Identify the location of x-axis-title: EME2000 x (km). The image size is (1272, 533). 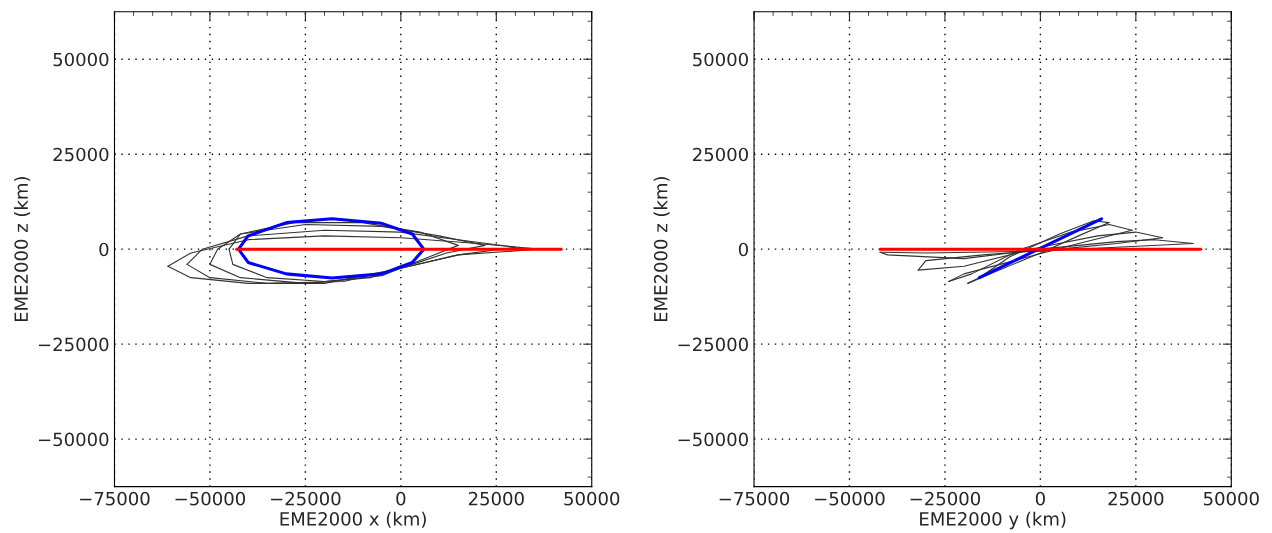
(353, 519).